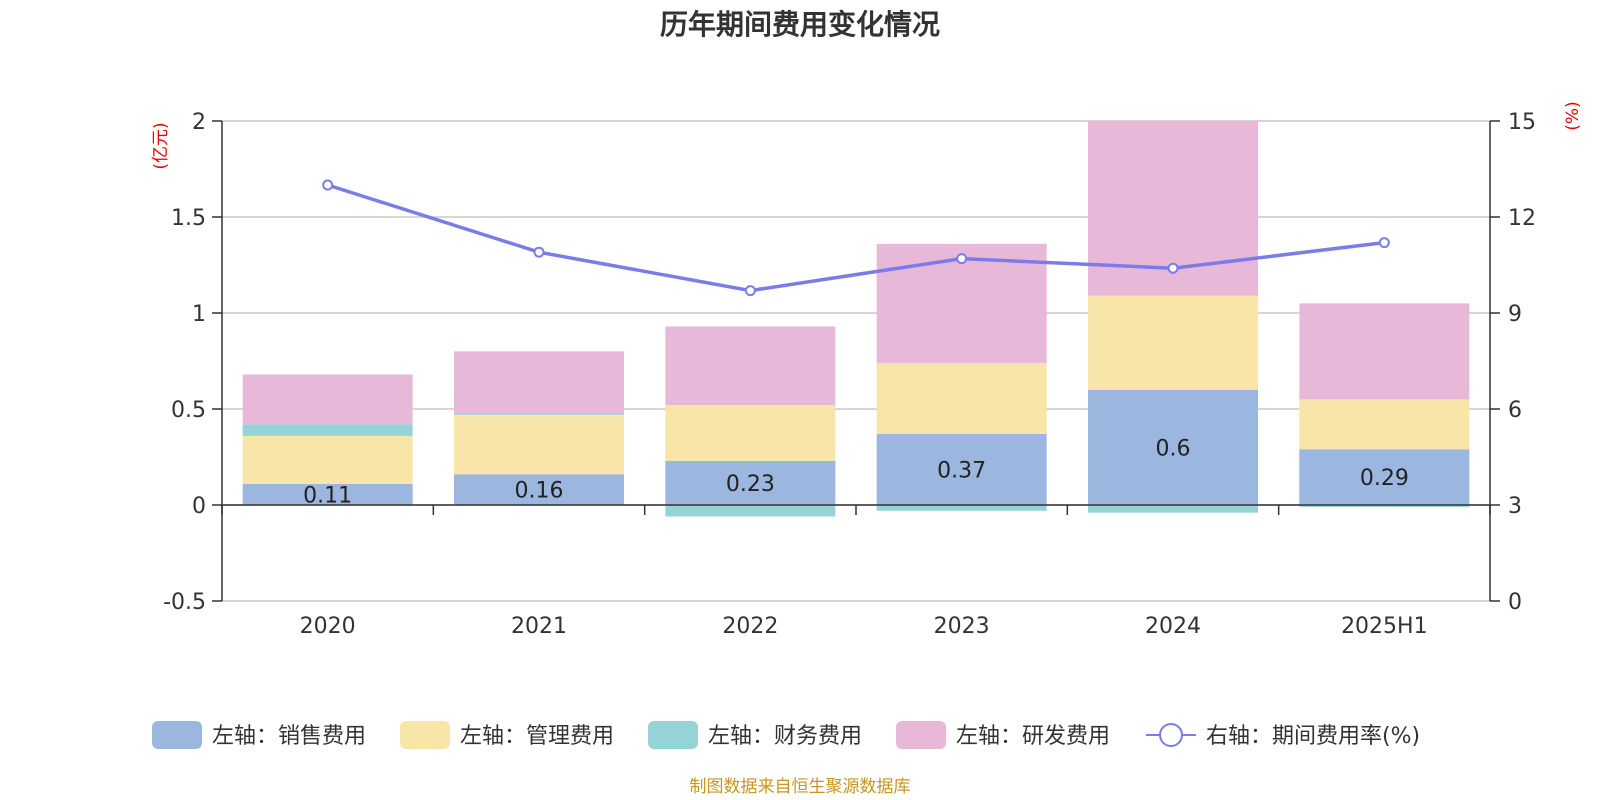 The image size is (1600, 800). What do you see at coordinates (1515, 314) in the screenshot?
I see `right-tick-label: 9` at bounding box center [1515, 314].